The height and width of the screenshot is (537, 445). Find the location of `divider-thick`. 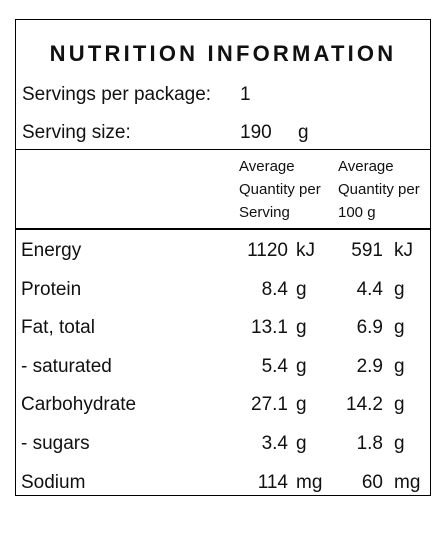

divider-thick is located at coordinates (223, 229).